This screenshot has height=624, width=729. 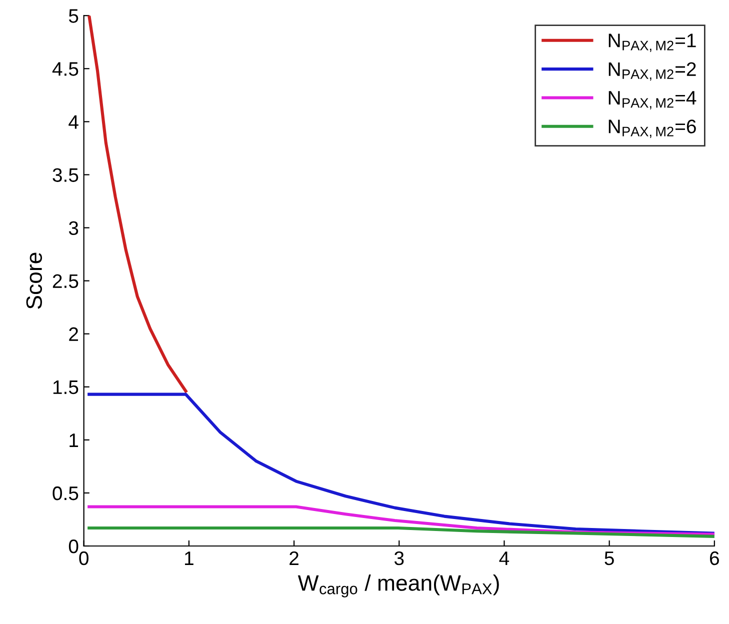 What do you see at coordinates (652, 71) in the screenshot?
I see `legend-label: N$_{PAX,M2}$=2` at bounding box center [652, 71].